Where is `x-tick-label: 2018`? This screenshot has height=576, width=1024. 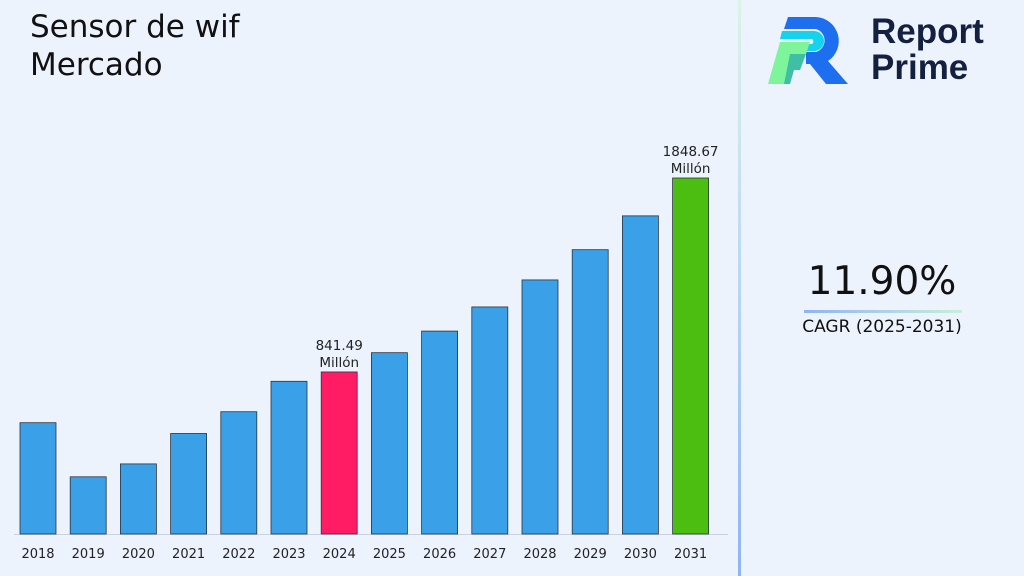
x-tick-label: 2018 is located at coordinates (37, 554).